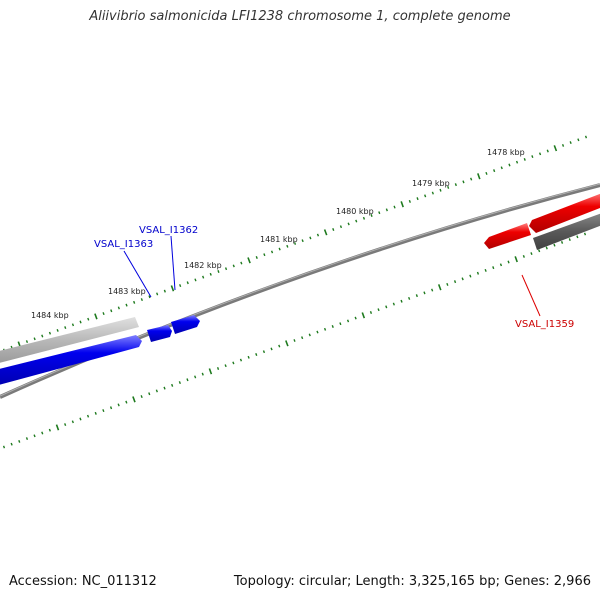 This screenshot has width=600, height=600. What do you see at coordinates (431, 183) in the screenshot?
I see `scale-label-1479: 1479 kbp` at bounding box center [431, 183].